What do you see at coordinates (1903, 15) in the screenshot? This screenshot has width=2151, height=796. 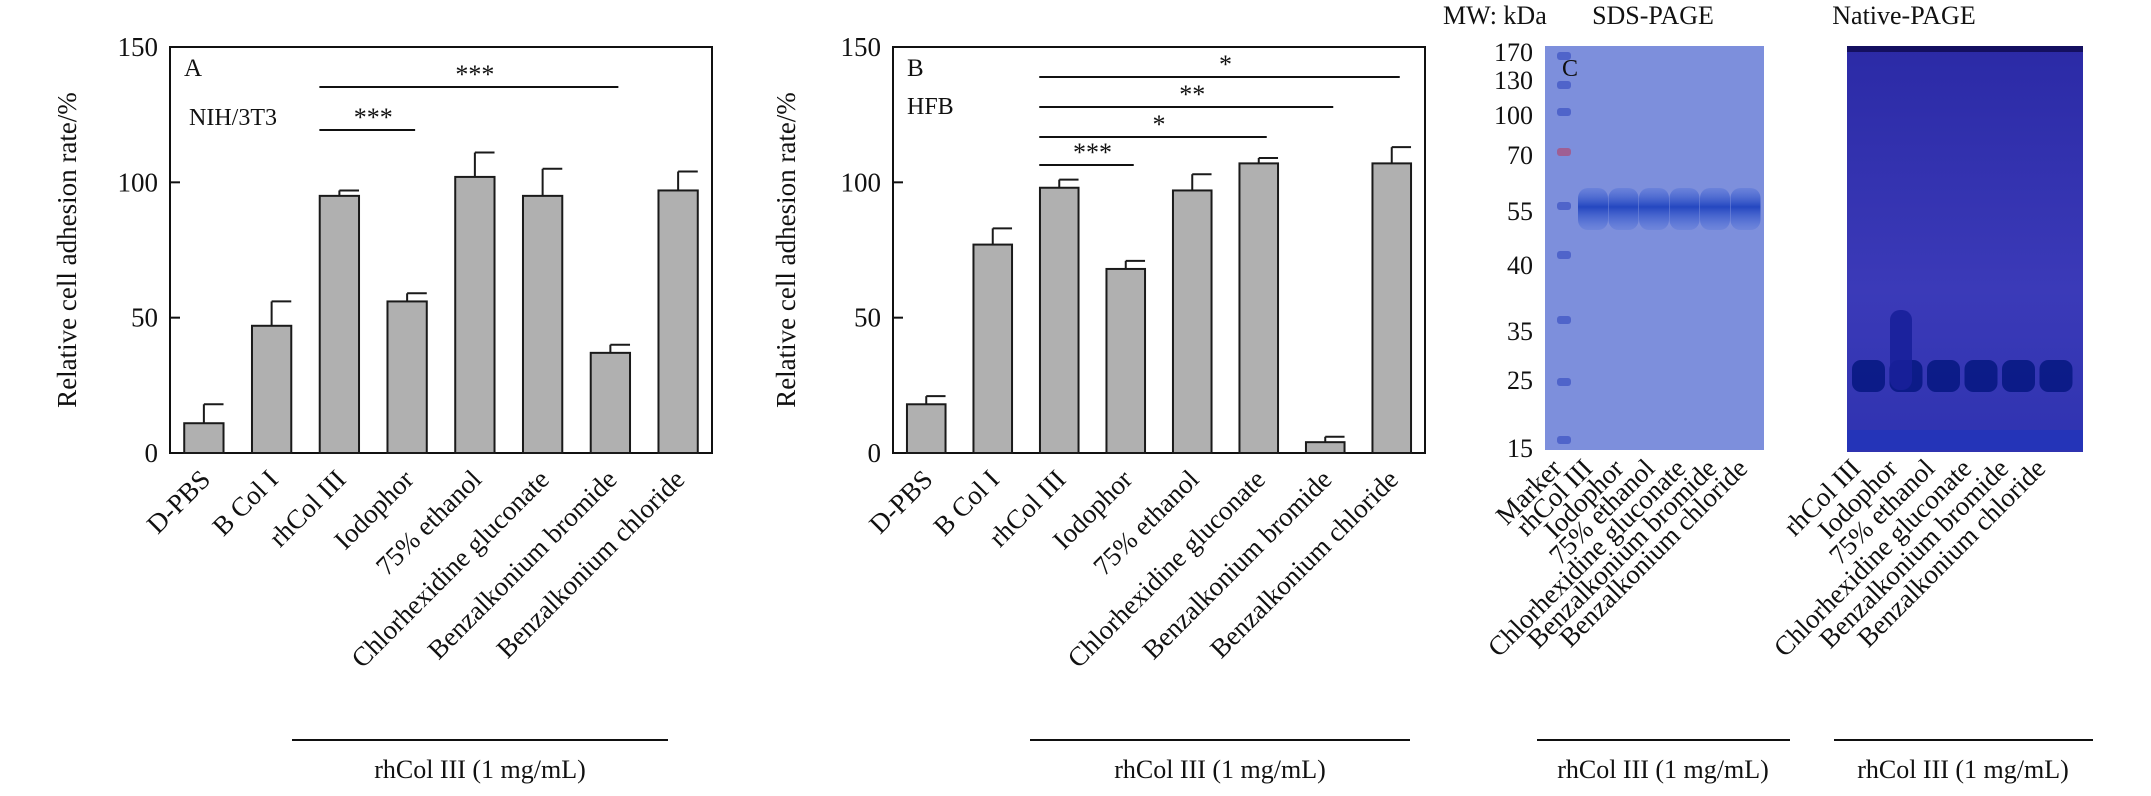 I see `native-page-title: Native-PAGE` at bounding box center [1903, 15].